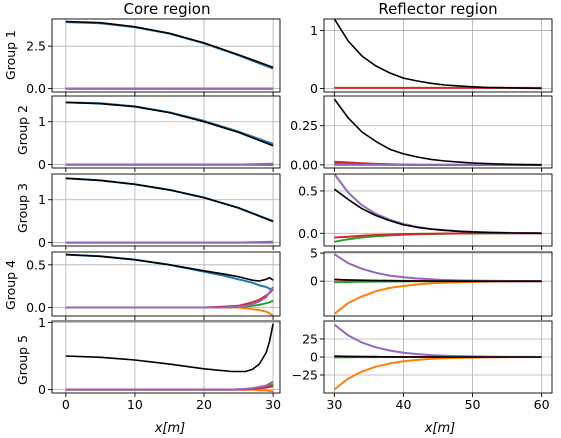  Describe the element at coordinates (22, 130) in the screenshot. I see `row-label-group-2: Group 2` at that location.